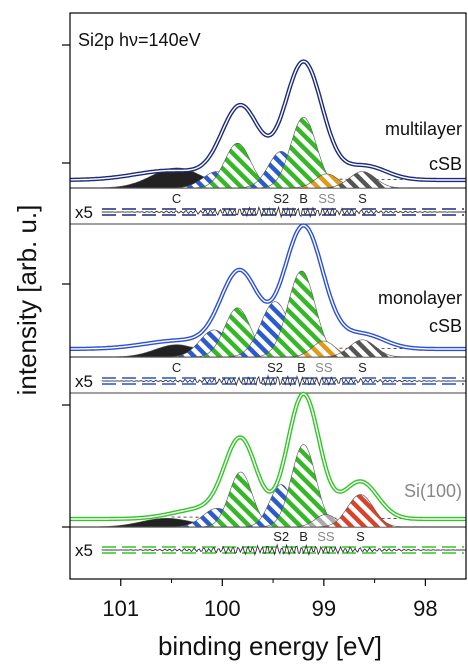 This screenshot has height=668, width=468. Describe the element at coordinates (270, 646) in the screenshot. I see `x-axis-label: binding energy [eV]` at that location.